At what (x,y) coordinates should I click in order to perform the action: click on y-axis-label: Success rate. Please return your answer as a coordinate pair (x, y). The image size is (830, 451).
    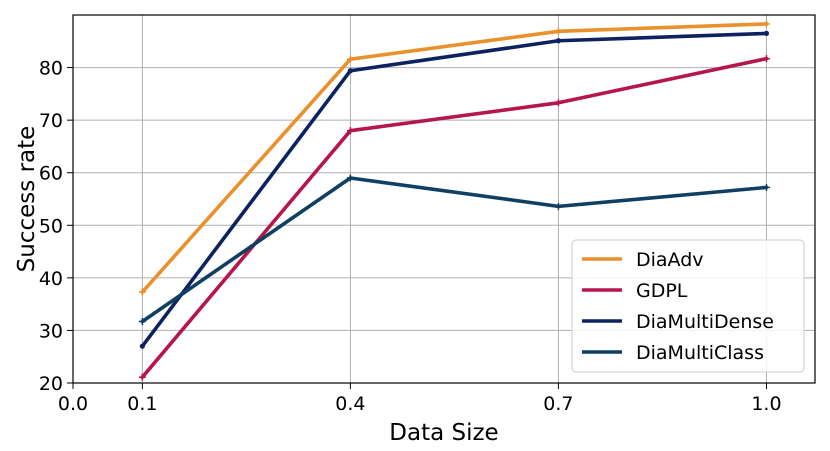
    Looking at the image, I should click on (27, 199).